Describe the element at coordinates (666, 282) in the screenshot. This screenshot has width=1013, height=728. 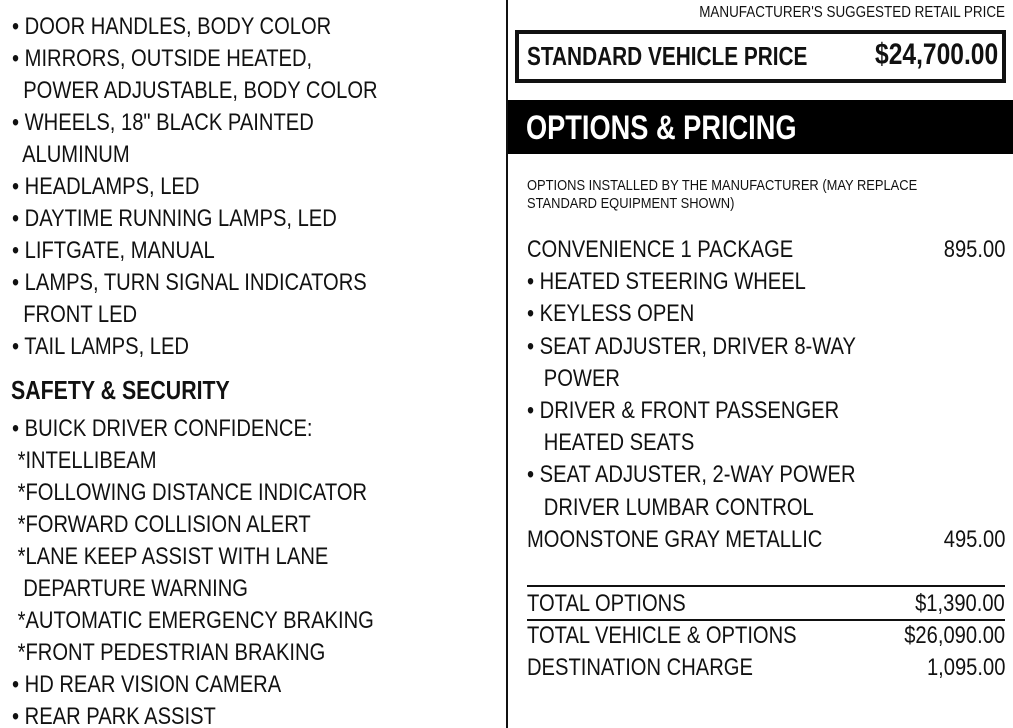
I see `option-line: • HEATED STEERING WHEEL` at that location.